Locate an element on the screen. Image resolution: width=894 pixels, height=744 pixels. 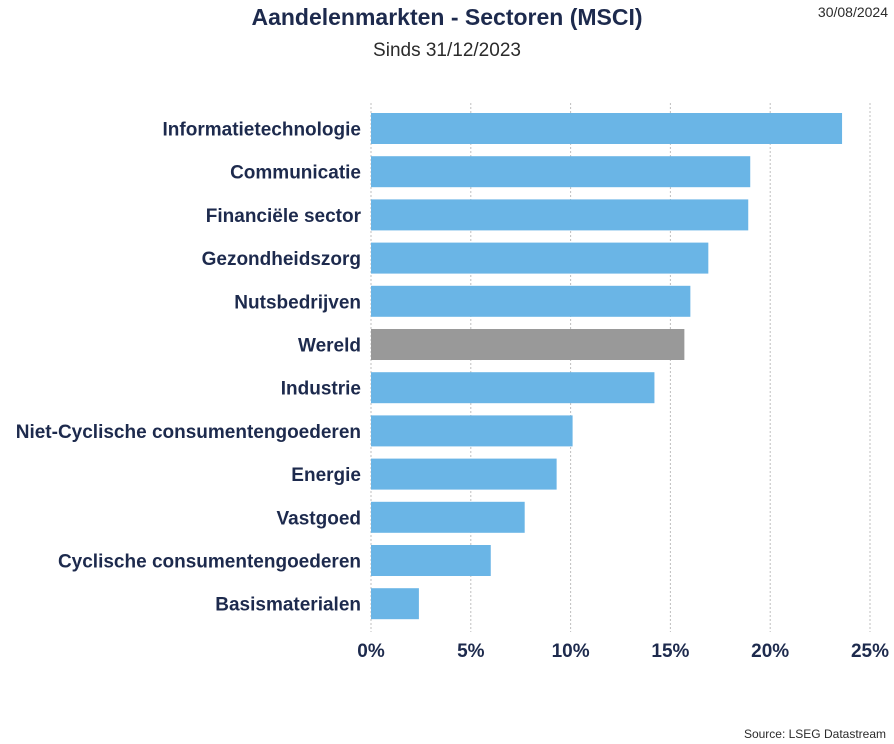
x-tick-label: 5% is located at coordinates (471, 651).